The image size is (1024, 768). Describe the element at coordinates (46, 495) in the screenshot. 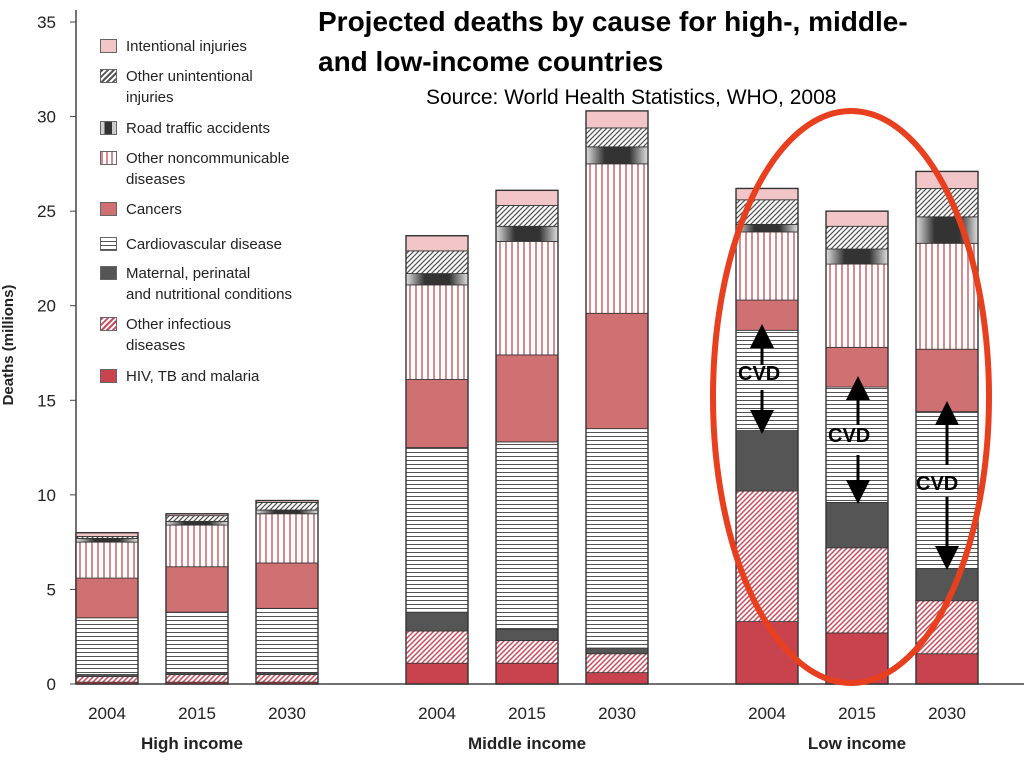

I see `y-tick-label: 10` at that location.